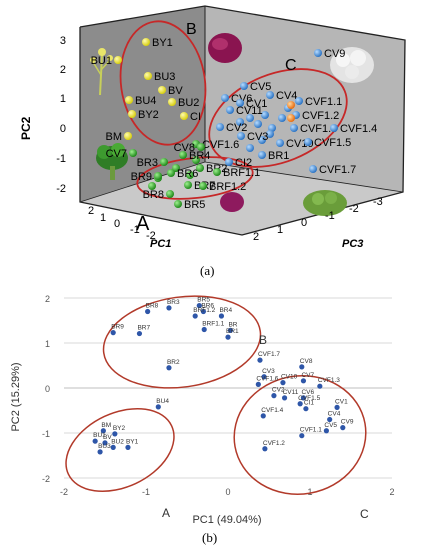 This screenshot has width=429, height=550. What do you see at coordinates (260, 87) in the screenshot?
I see `pc-point-label: CV5` at bounding box center [260, 87].